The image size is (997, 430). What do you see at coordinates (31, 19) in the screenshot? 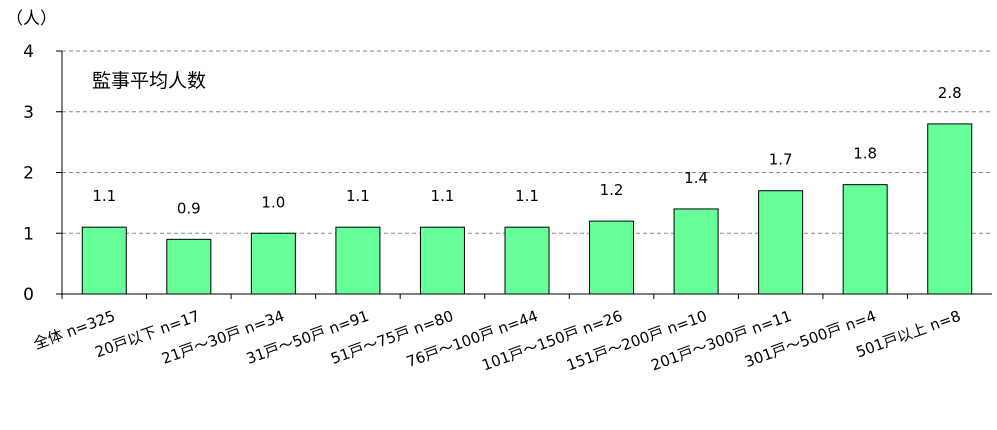
I see `y-axis-unit-label: （人）` at bounding box center [31, 19].